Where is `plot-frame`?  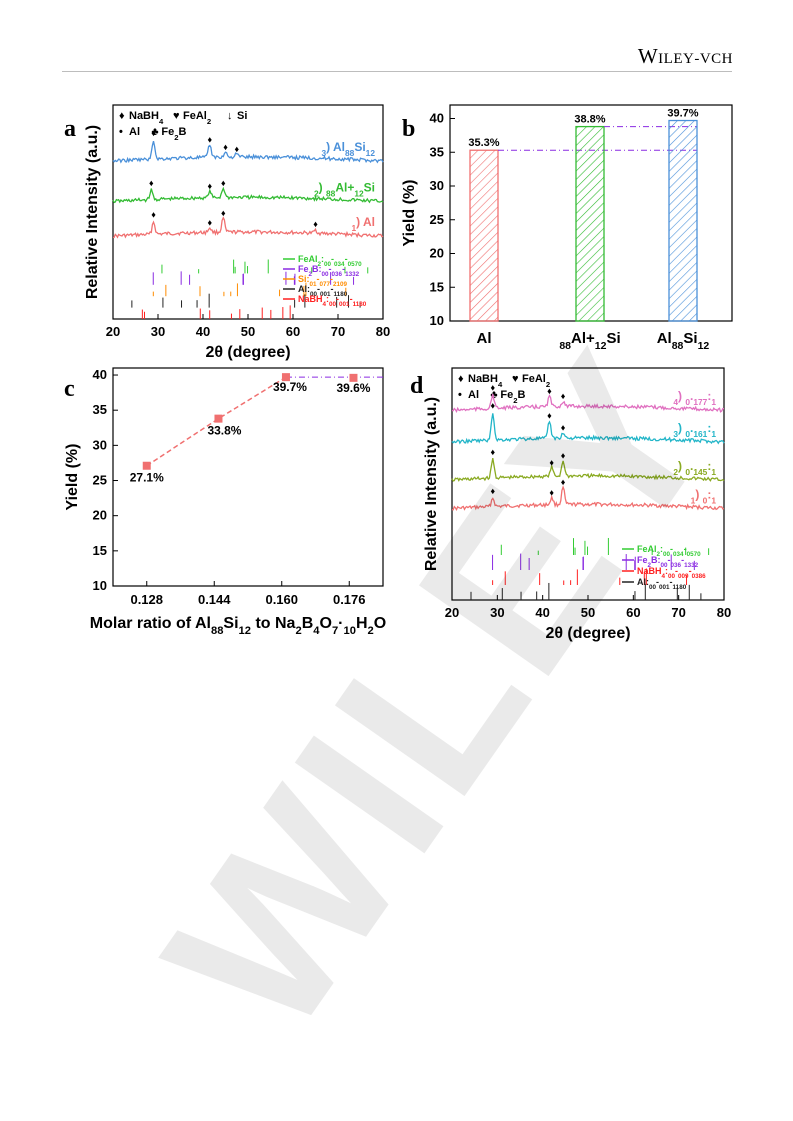
plot-frame is located at coordinates (248, 477).